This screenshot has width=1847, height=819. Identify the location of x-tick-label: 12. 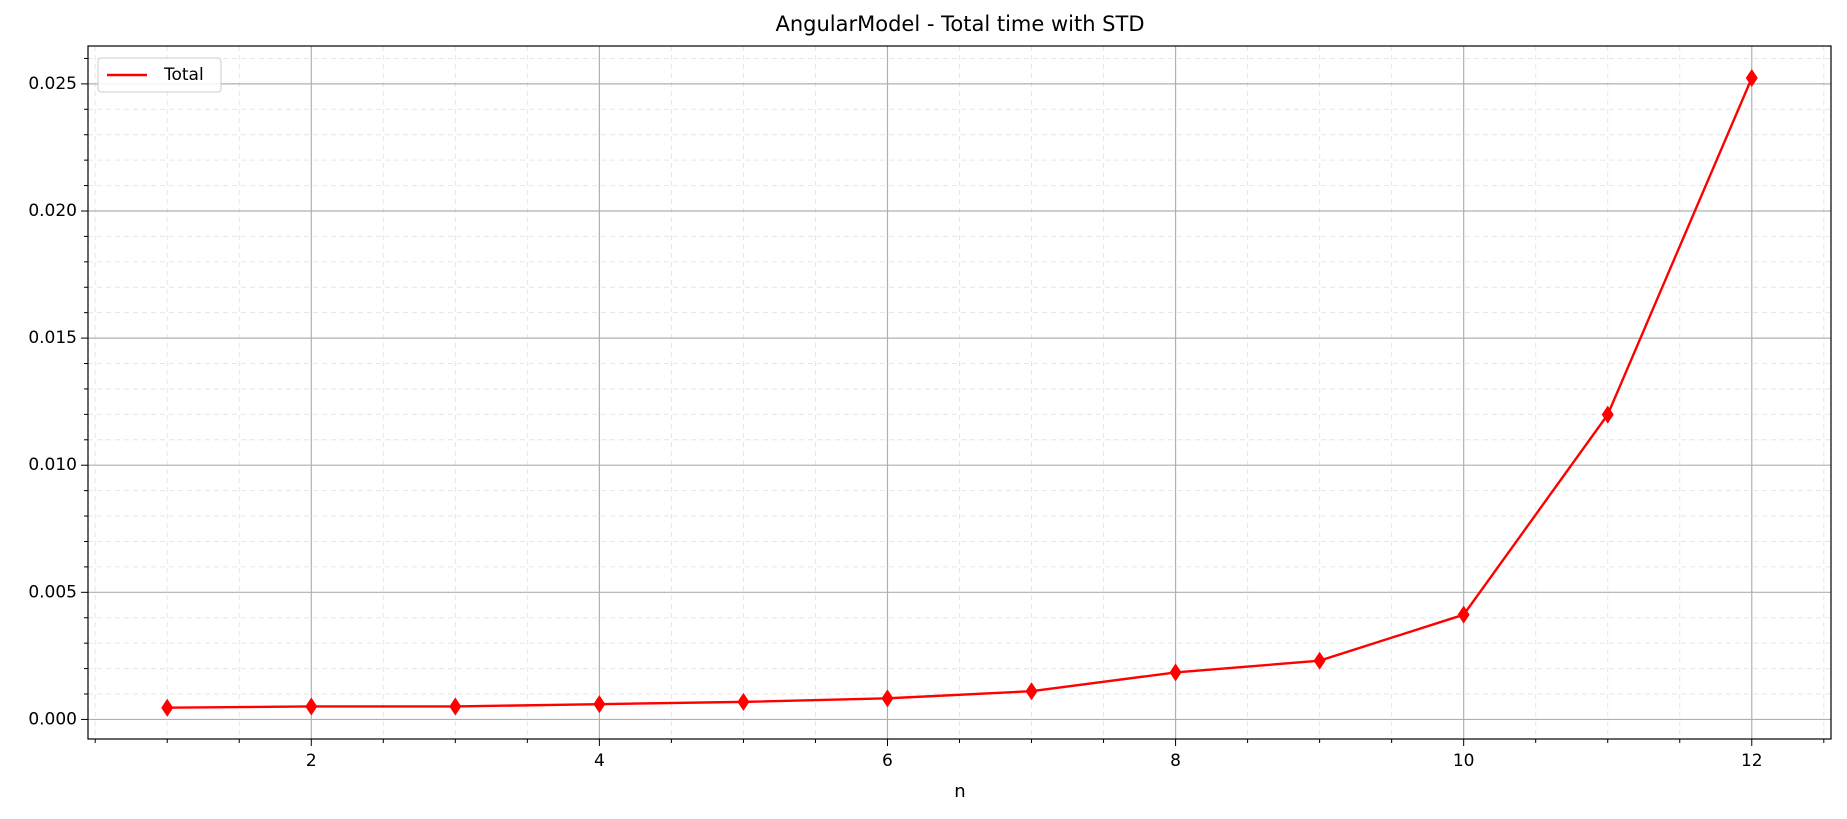
(1752, 761).